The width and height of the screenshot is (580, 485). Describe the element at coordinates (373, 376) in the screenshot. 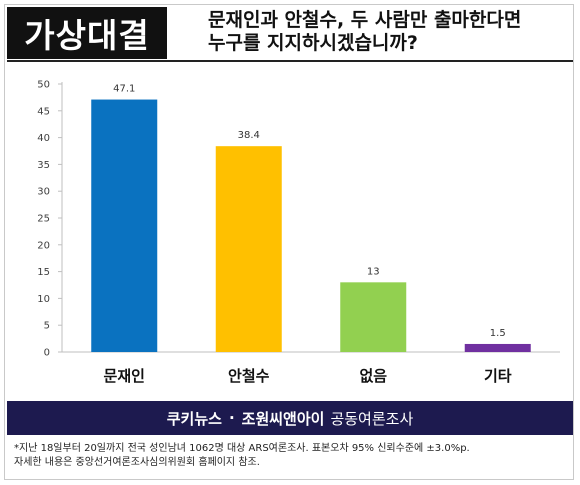

I see `x-category-label: 없음` at that location.